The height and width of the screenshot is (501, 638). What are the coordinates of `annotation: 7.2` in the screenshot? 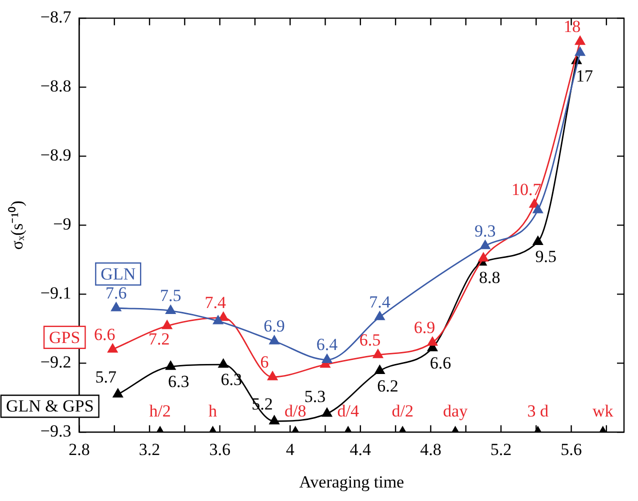 It's located at (159, 338).